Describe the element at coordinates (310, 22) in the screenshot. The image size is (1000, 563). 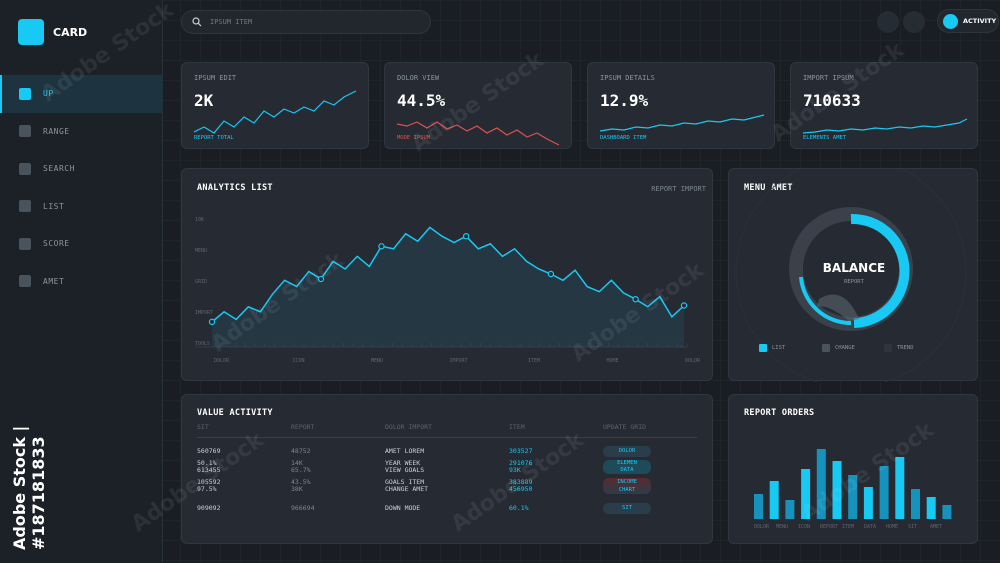
I see `search-input` at that location.